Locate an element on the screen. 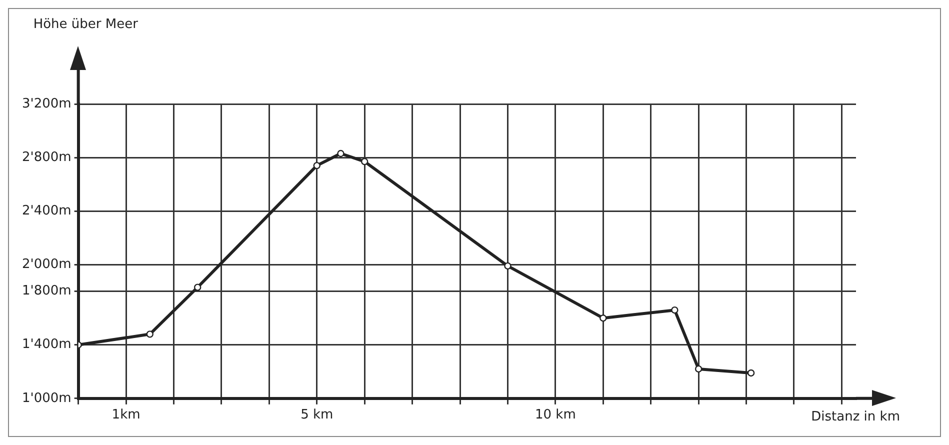  y-tick-label: 2'400m is located at coordinates (47, 210).